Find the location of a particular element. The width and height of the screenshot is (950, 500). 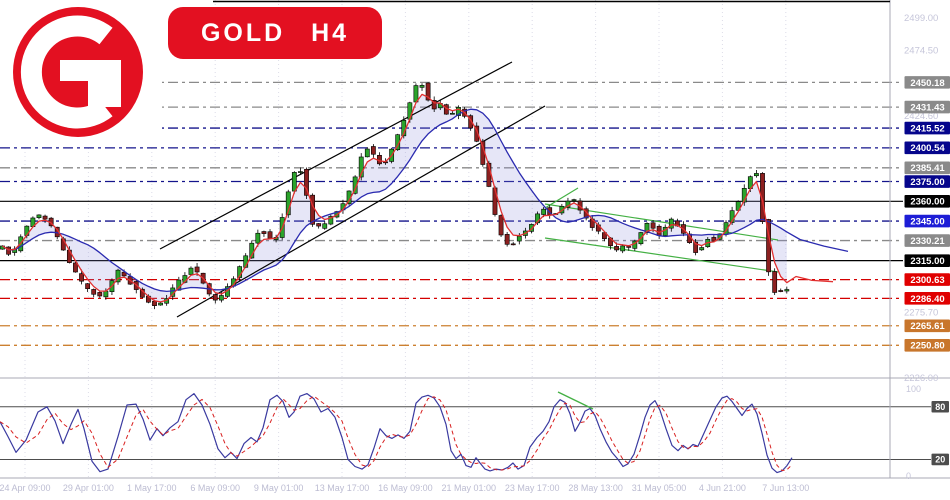

price-level-badge-label: 2400.54 is located at coordinates (927, 148).